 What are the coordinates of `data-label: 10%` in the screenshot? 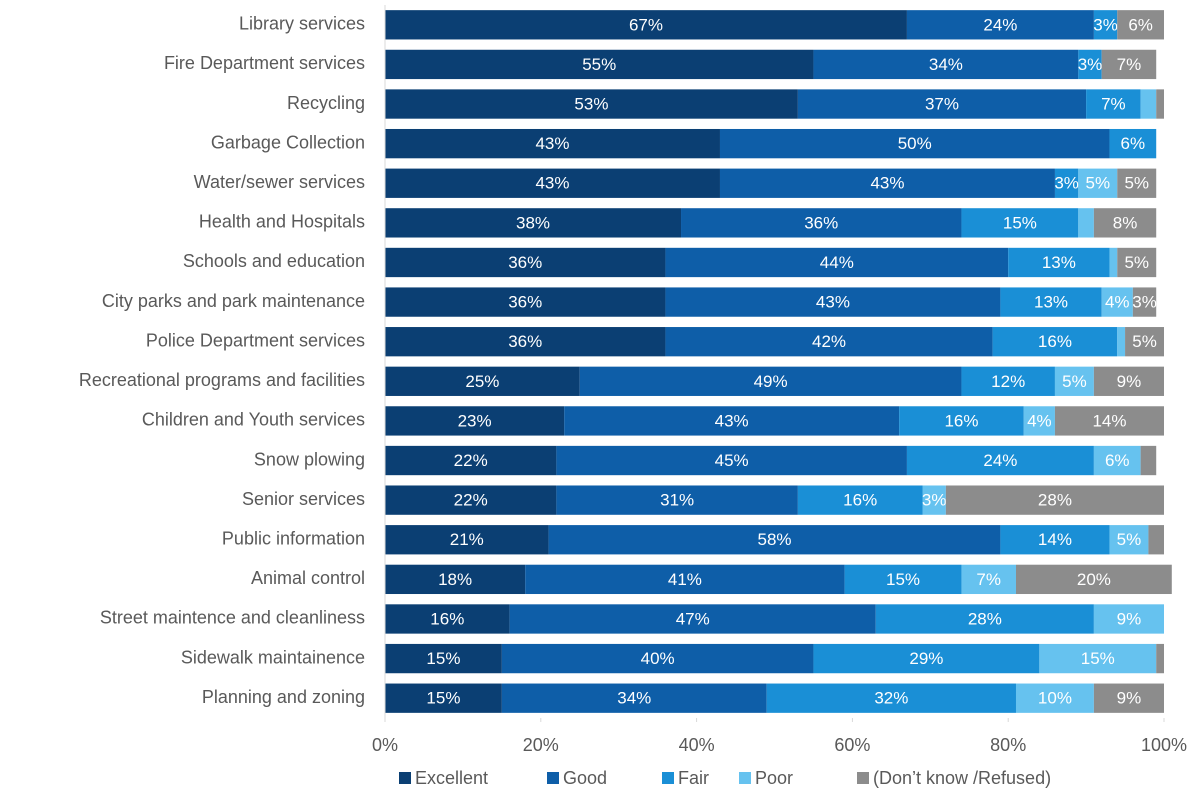 It's located at (1055, 698).